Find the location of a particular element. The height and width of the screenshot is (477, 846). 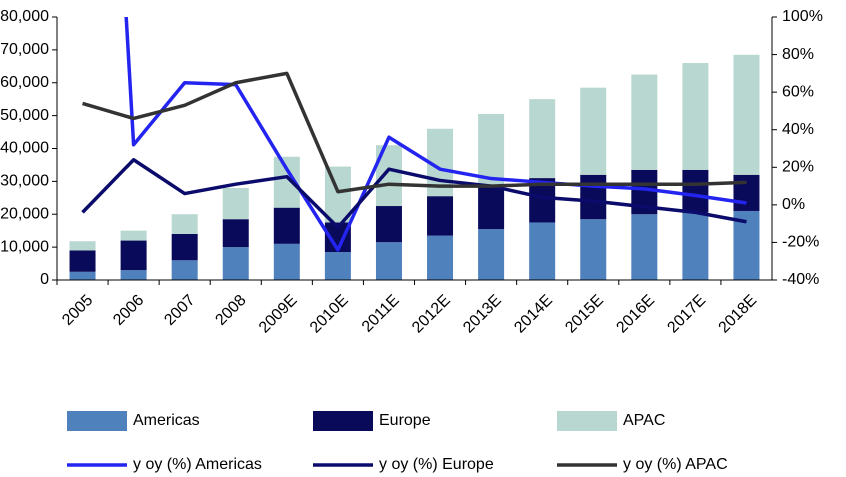

legend-label: y oy (%) Europe is located at coordinates (436, 464).